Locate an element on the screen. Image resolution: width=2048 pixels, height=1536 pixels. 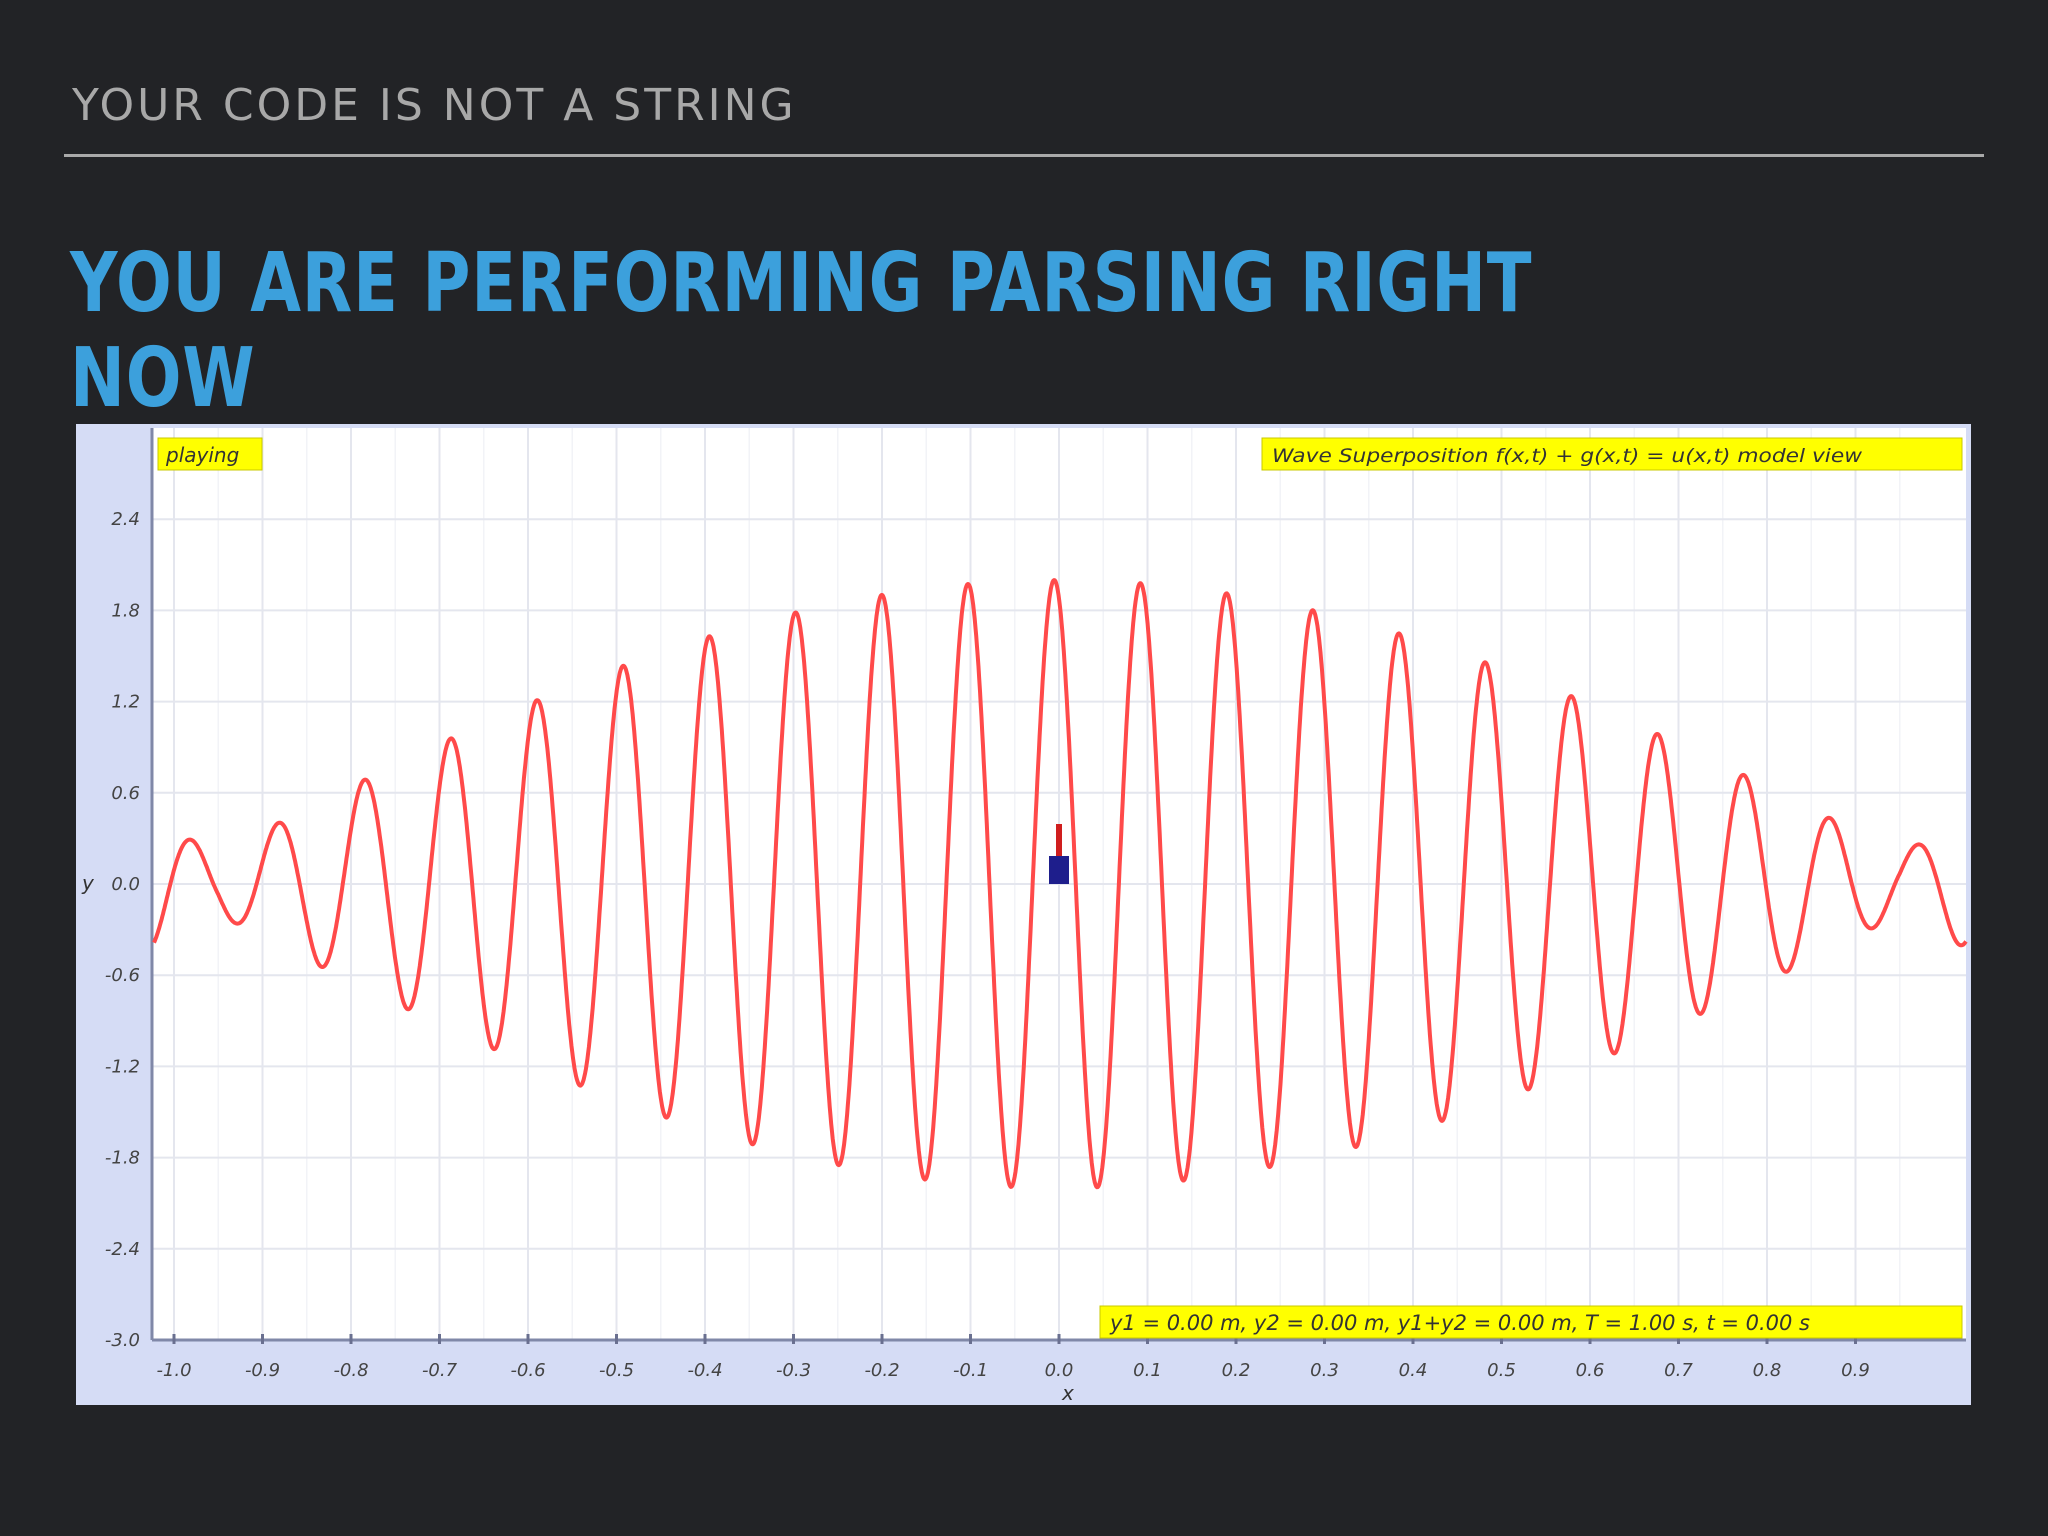
title-divider is located at coordinates (1024, 155).